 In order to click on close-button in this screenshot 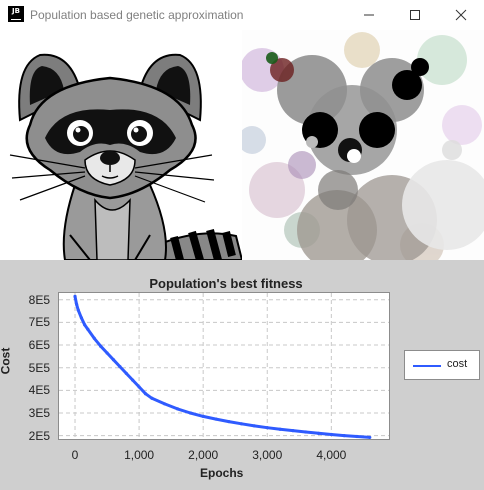, I will do `click(461, 15)`.